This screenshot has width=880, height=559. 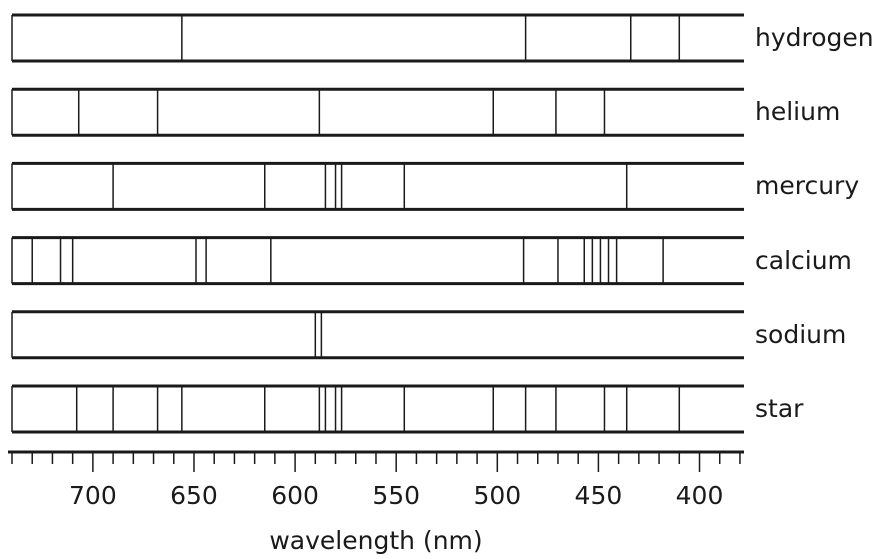 What do you see at coordinates (800, 334) in the screenshot?
I see `element-label-sodium: sodium` at bounding box center [800, 334].